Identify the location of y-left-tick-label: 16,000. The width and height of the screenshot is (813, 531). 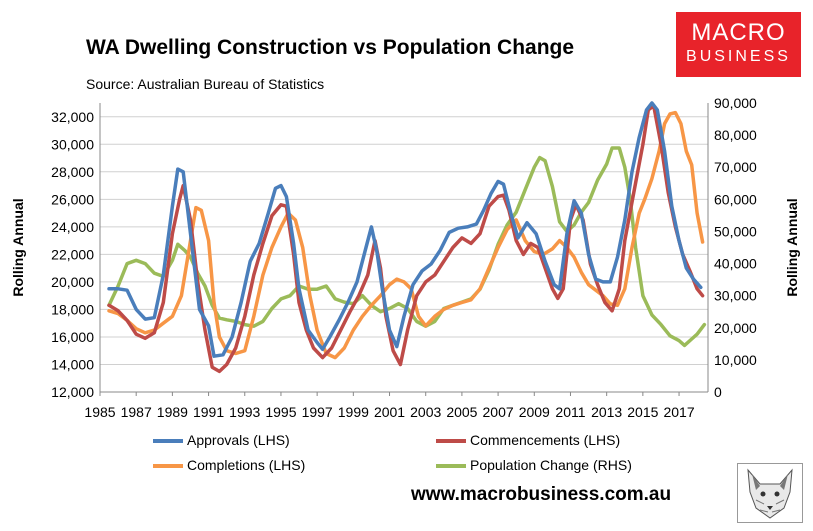
(72, 337).